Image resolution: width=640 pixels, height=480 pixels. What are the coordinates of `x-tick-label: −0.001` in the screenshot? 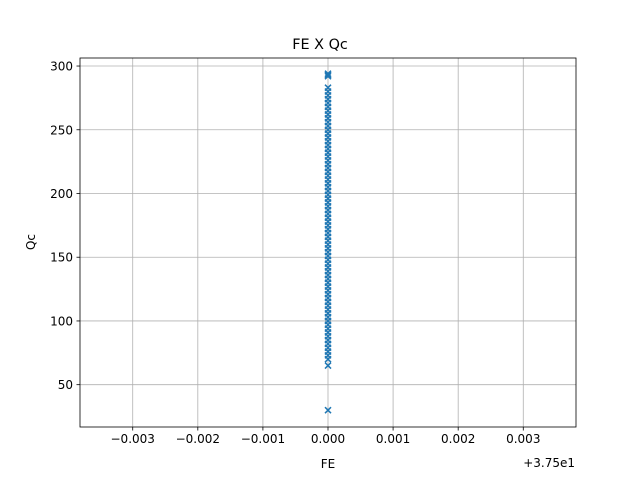 It's located at (263, 439).